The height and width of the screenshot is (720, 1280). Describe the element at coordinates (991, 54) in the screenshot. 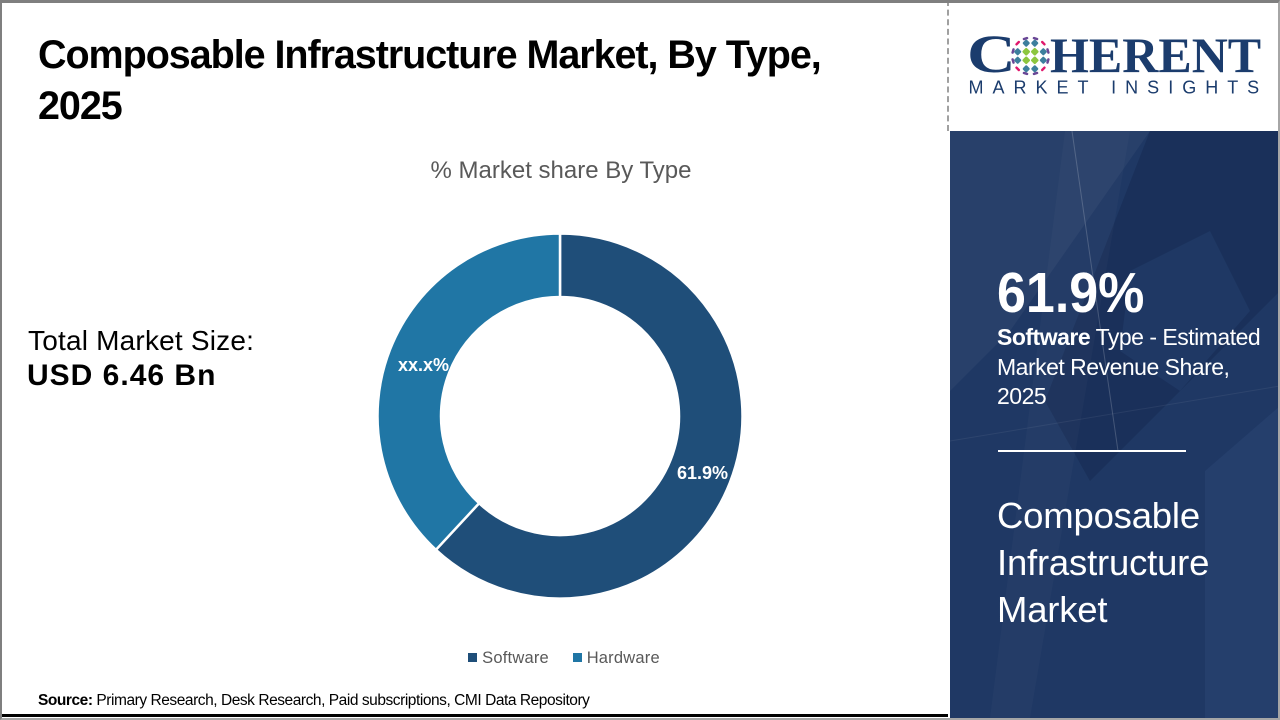

I see `svg-text: C` at that location.